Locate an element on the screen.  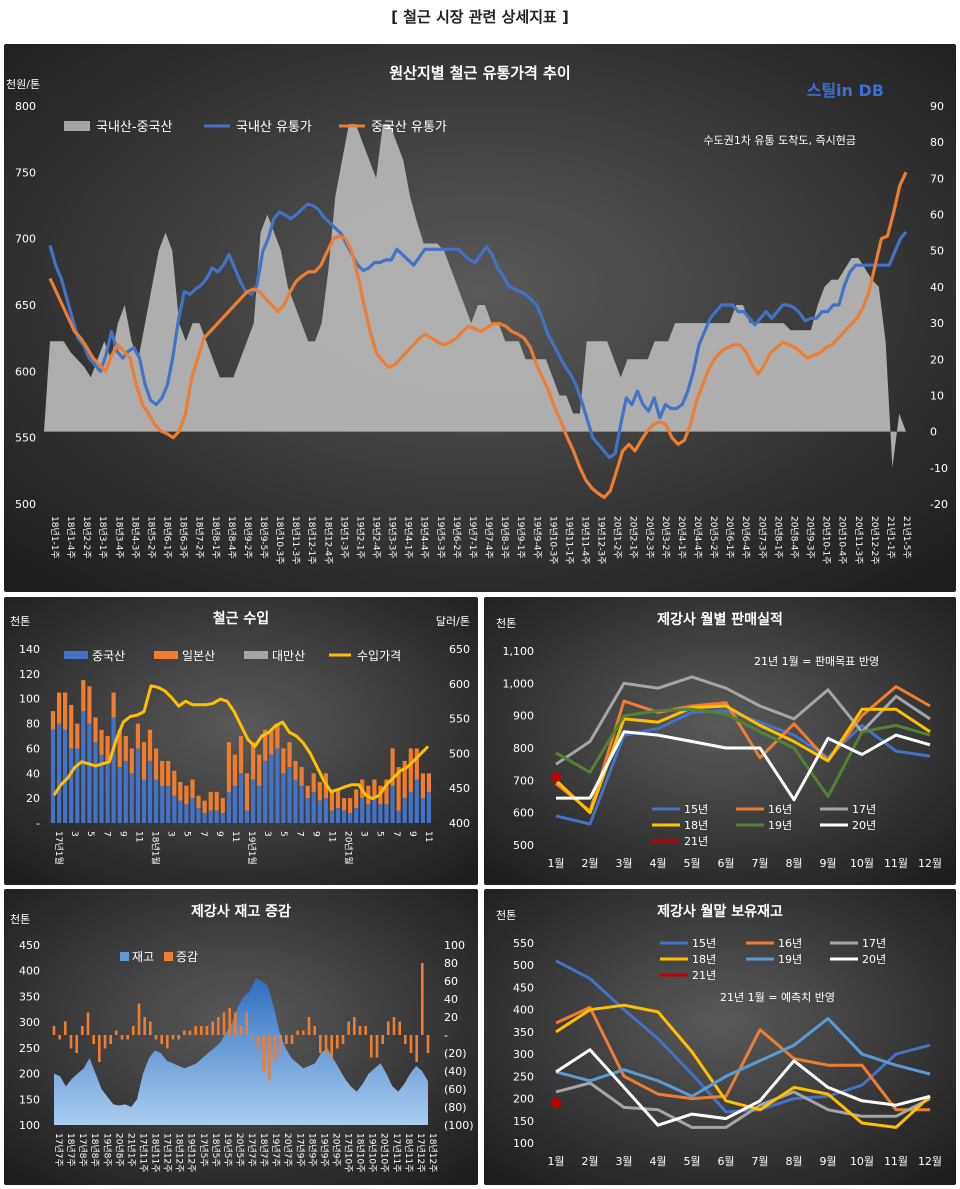
x-tick-label: 19년11-4주 is located at coordinates (585, 540).